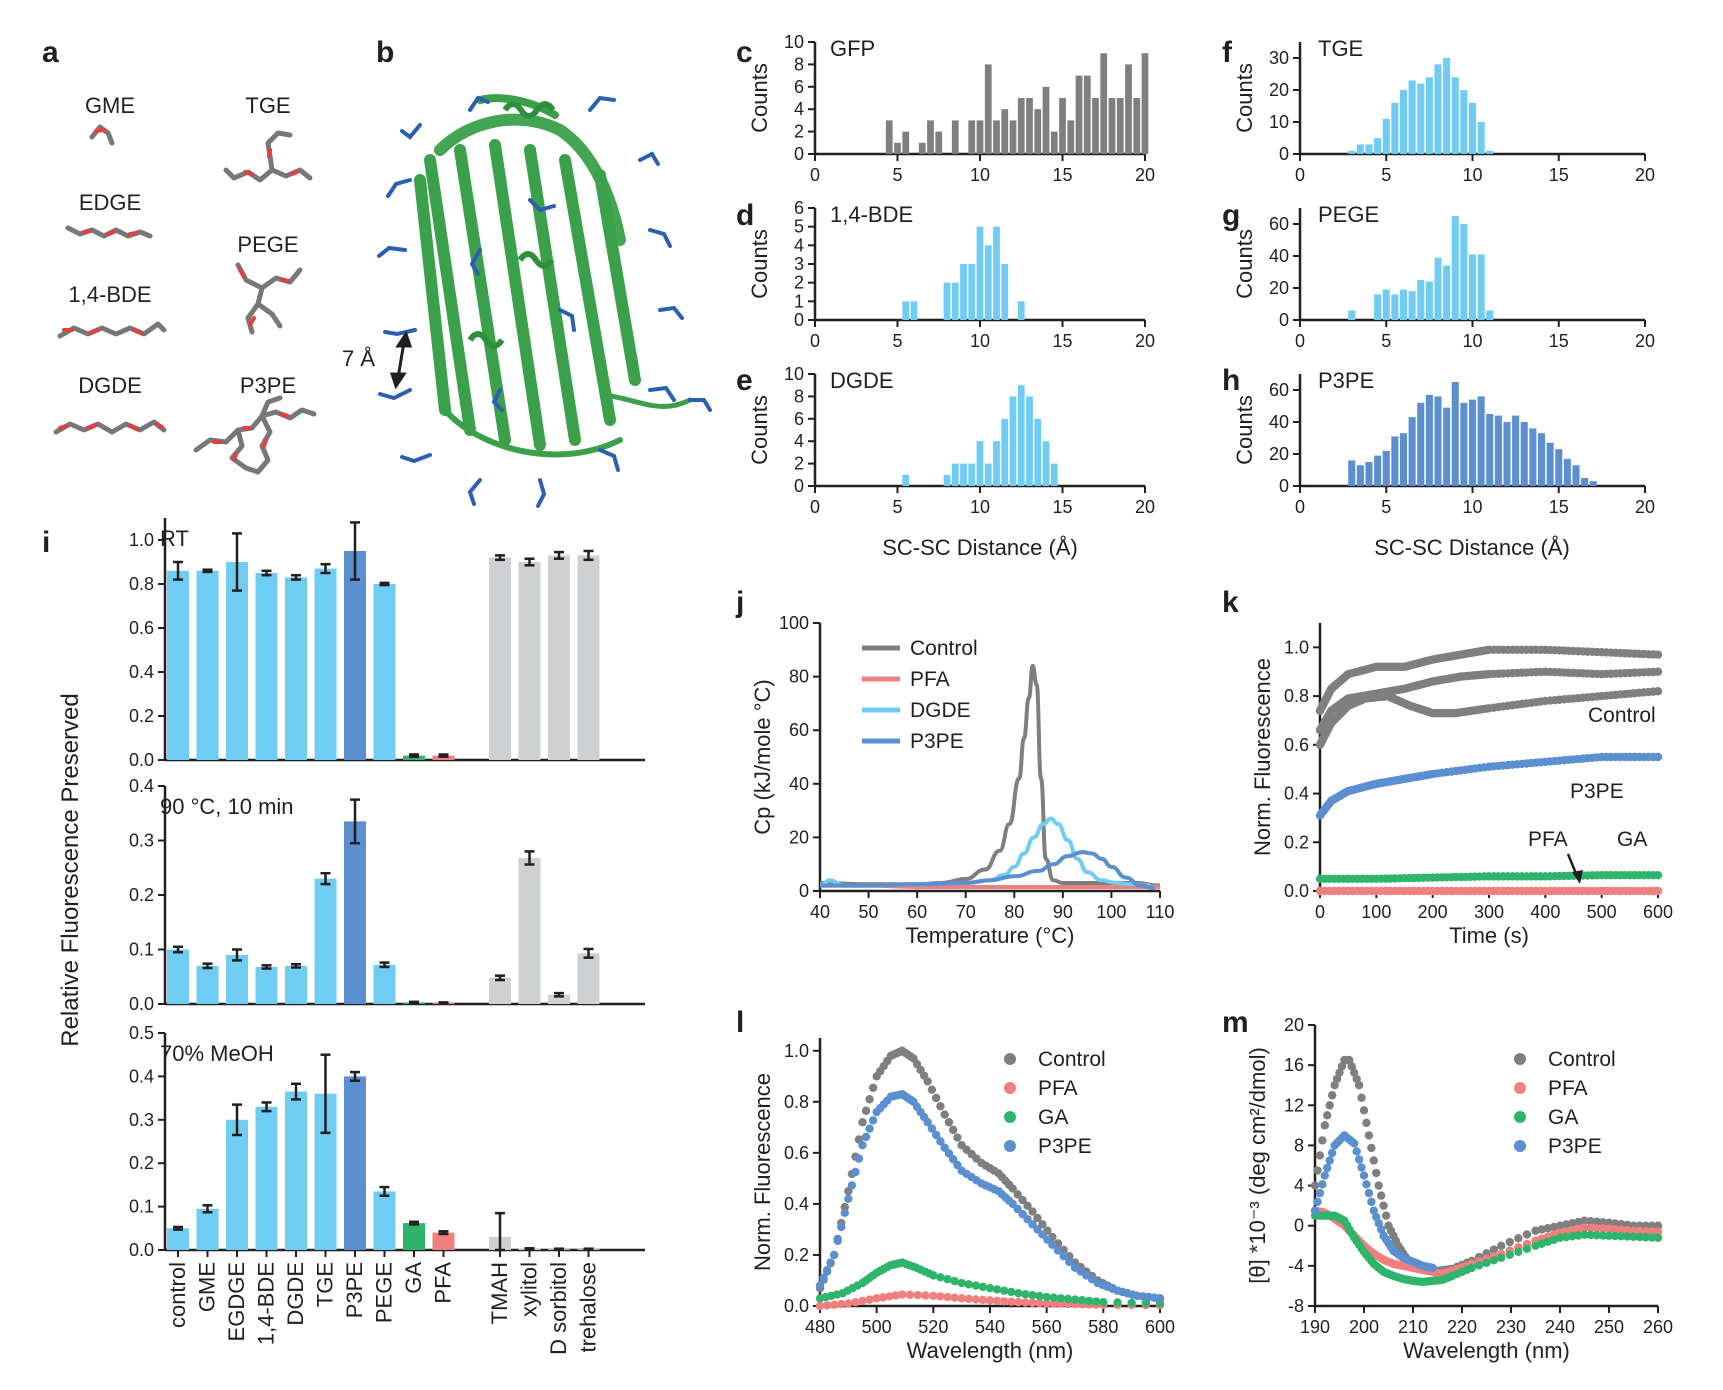 This screenshot has height=1390, width=1723. Describe the element at coordinates (558, 1308) in the screenshot. I see `category-label: D sorbitol` at that location.